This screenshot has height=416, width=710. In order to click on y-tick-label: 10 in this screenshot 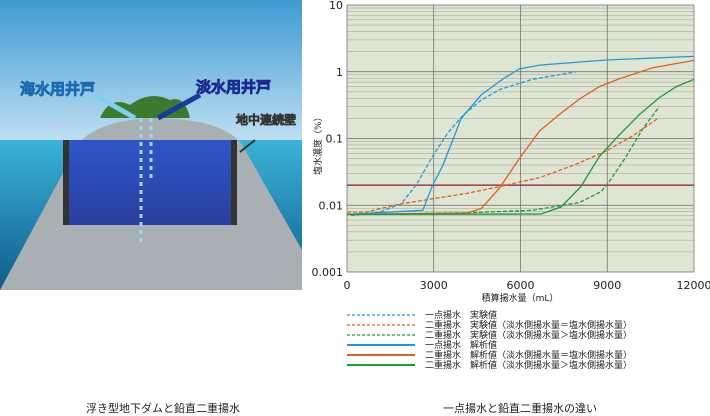, I will do `click(336, 6)`.